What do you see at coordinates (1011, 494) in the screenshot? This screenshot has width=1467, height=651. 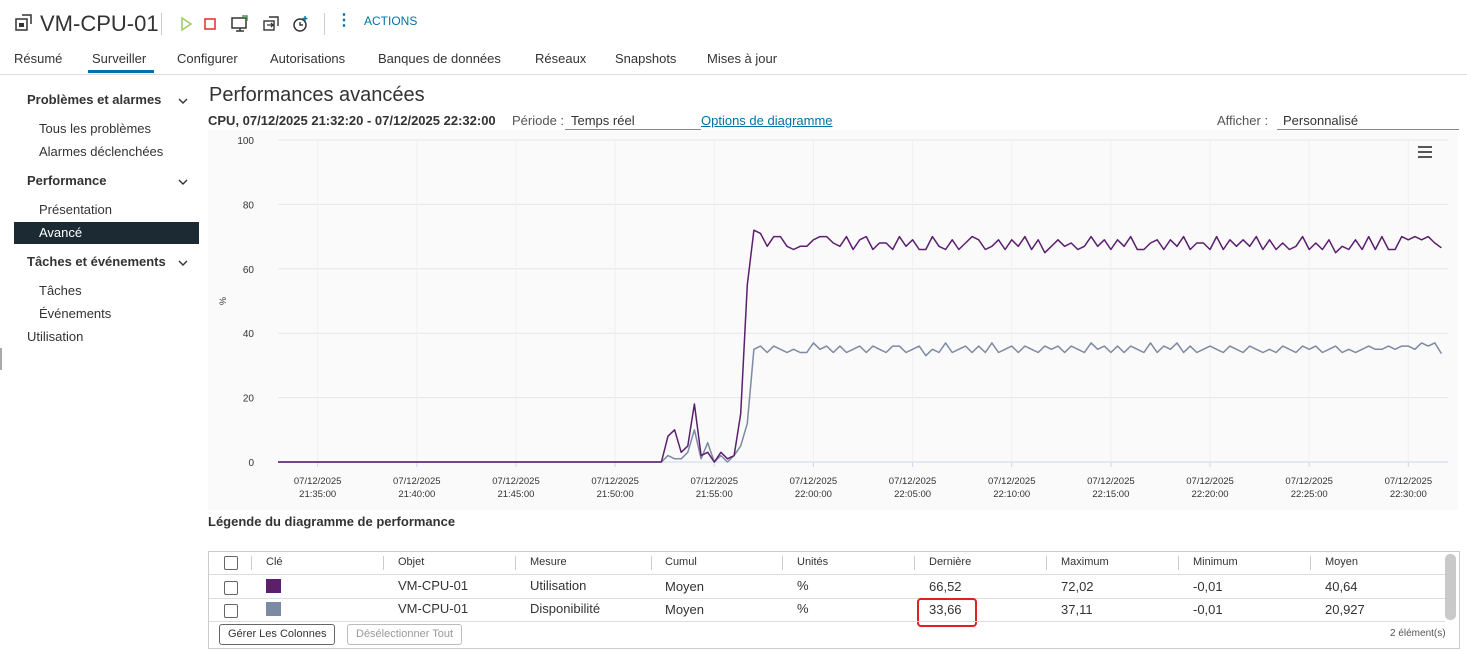 I see `x-tick-label: 22:10:00` at bounding box center [1011, 494].